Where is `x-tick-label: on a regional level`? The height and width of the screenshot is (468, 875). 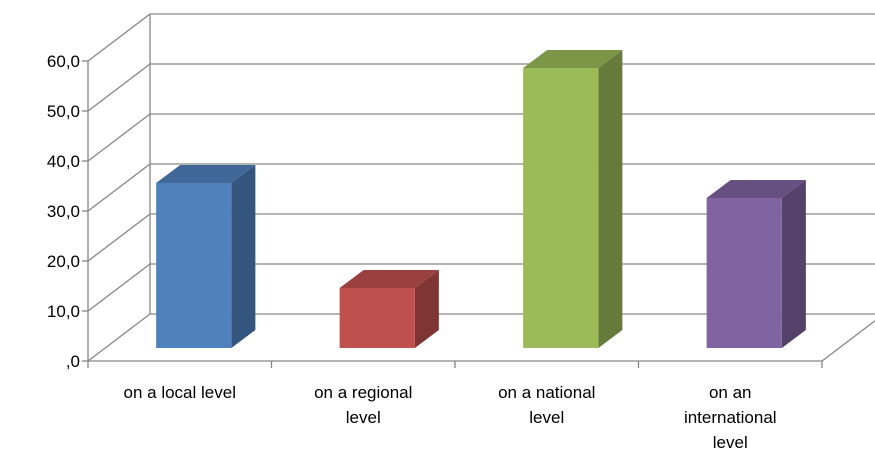 x-tick-label: on a regional level is located at coordinates (363, 405).